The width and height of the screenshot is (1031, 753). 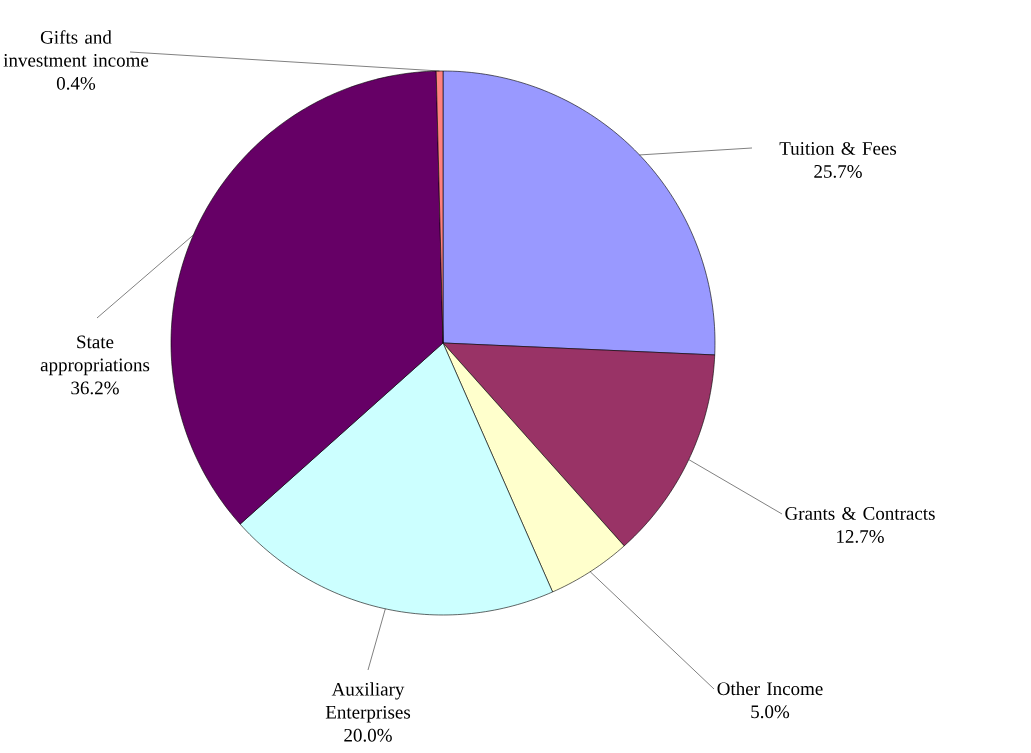 I want to click on data-label: 20.0%, so click(x=368, y=735).